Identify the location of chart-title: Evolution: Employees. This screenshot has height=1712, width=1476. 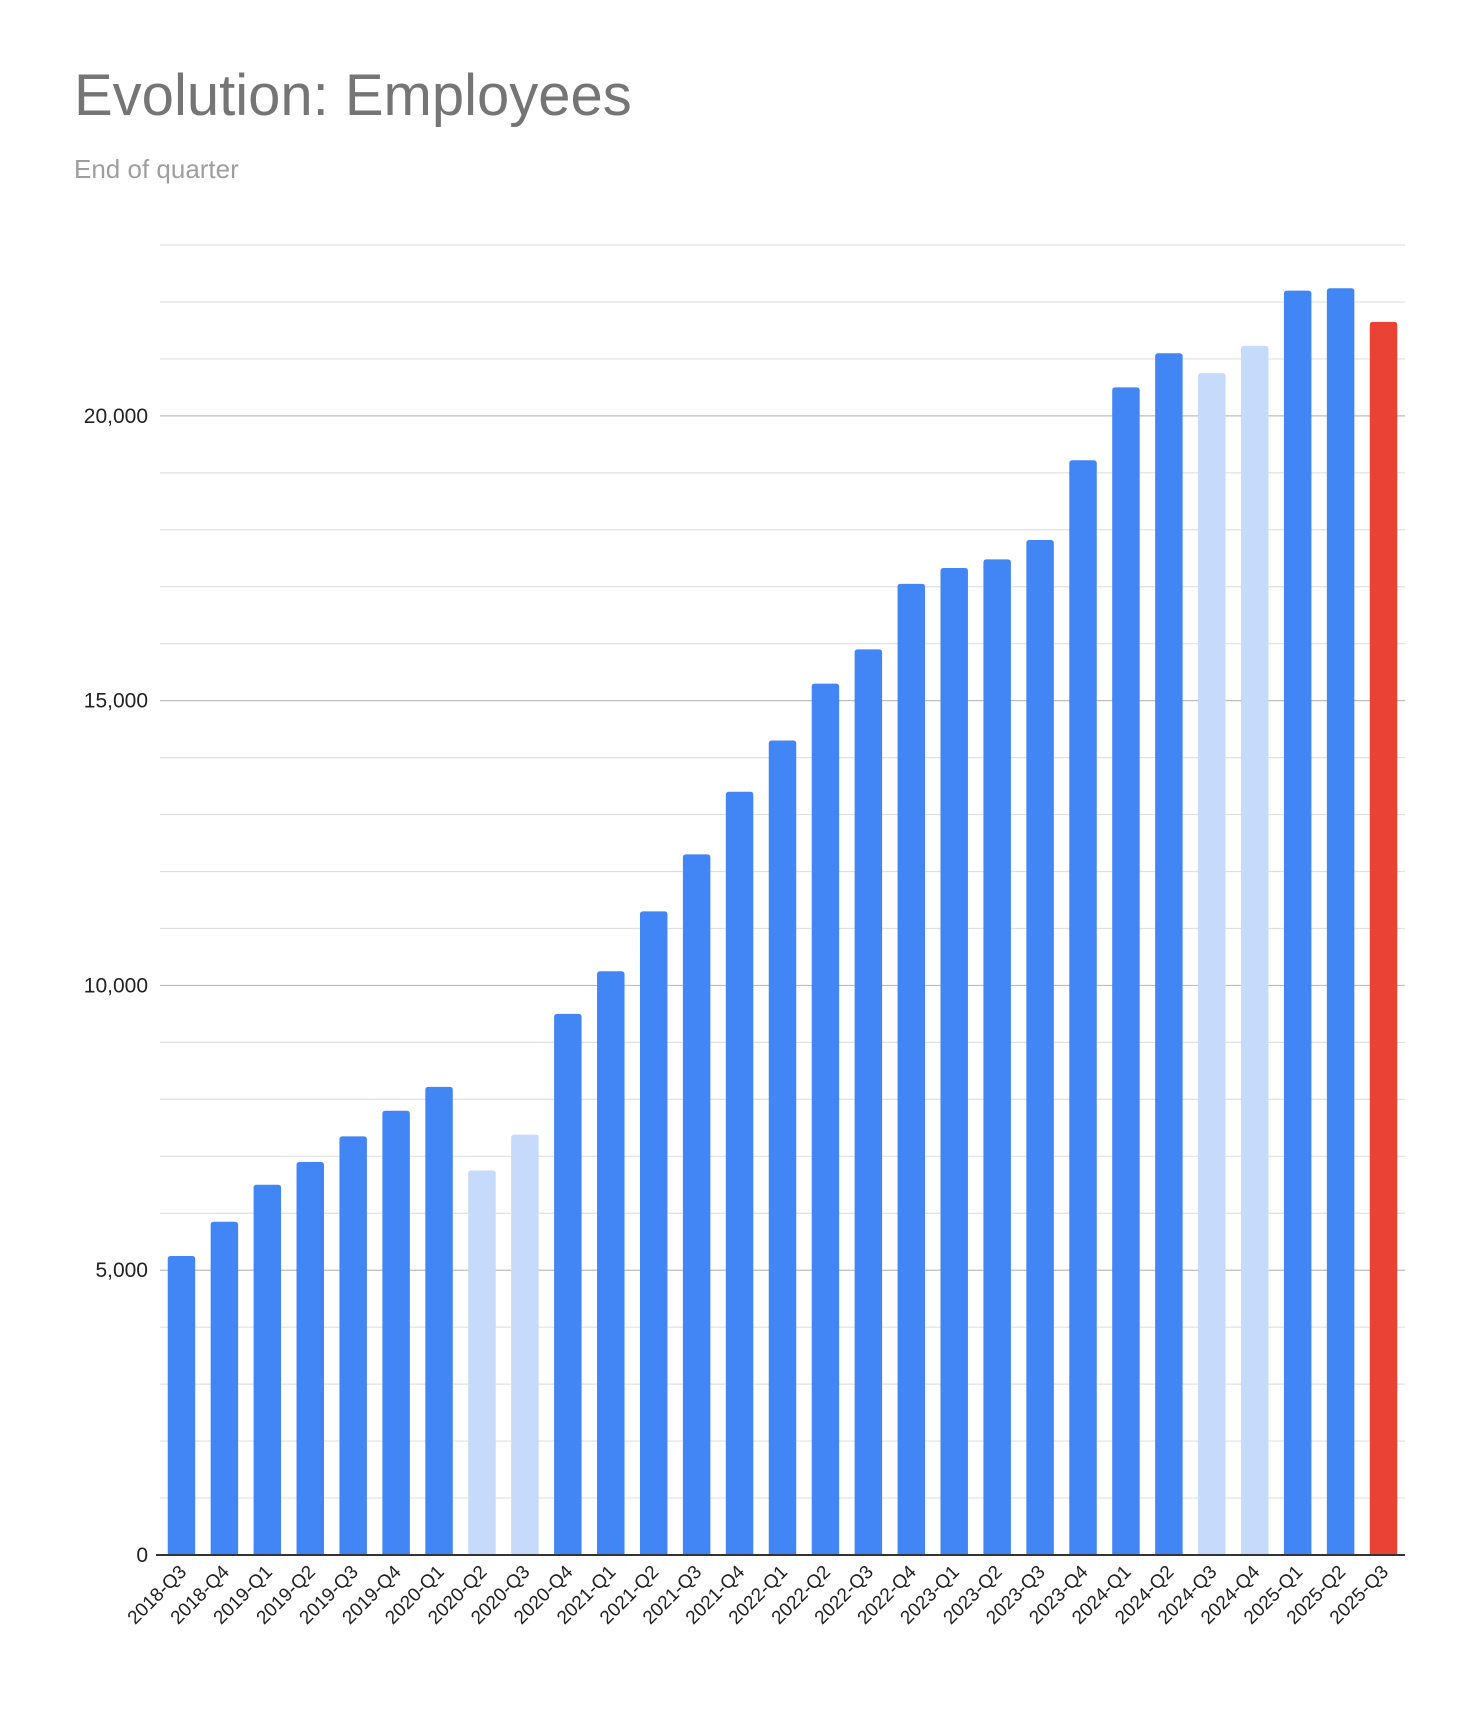
(353, 95).